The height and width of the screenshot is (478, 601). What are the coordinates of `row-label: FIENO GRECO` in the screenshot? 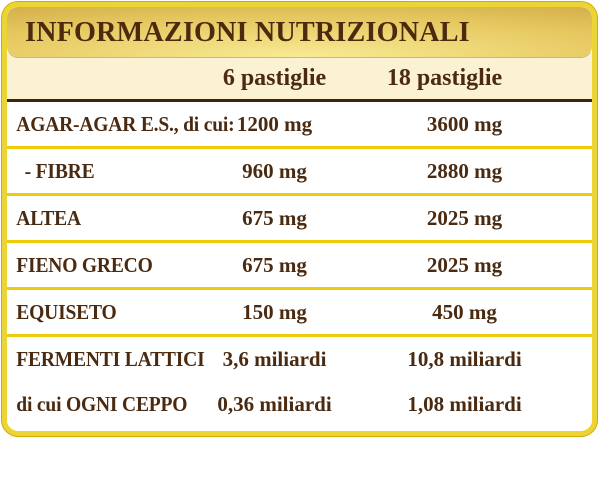 It's located at (84, 264).